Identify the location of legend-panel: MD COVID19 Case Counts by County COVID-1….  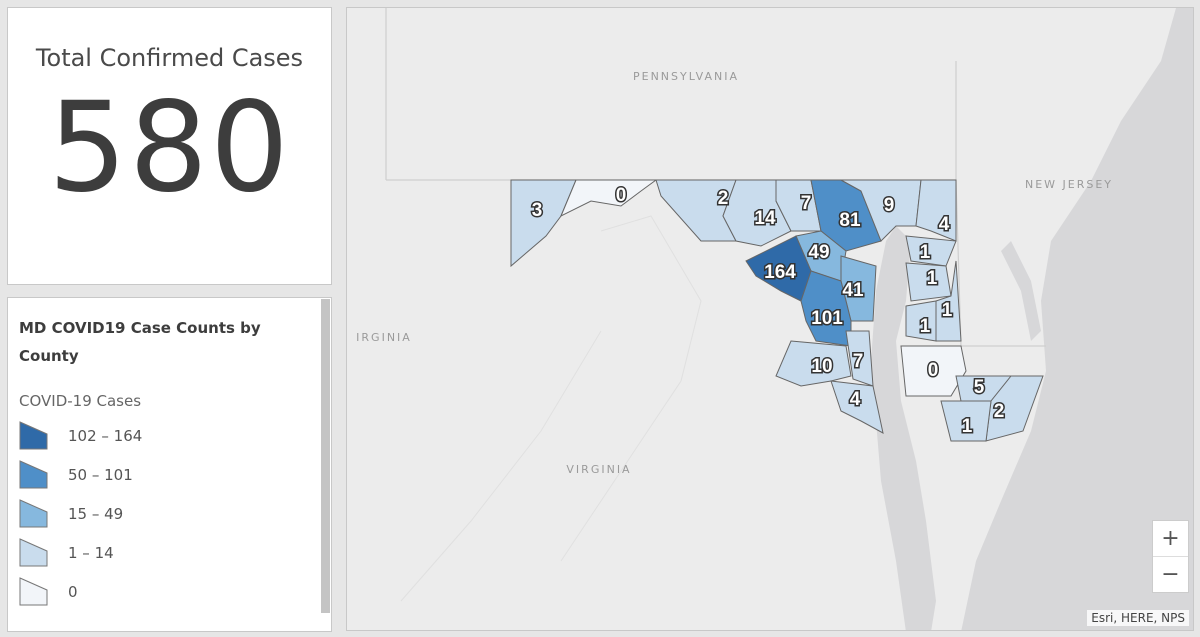
(169, 464).